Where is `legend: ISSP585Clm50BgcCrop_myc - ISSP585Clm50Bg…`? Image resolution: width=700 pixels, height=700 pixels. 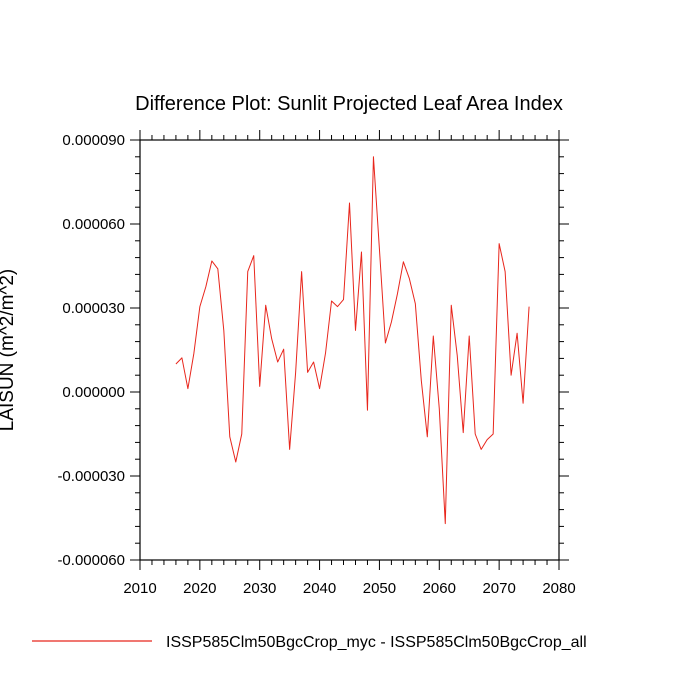 legend: ISSP585Clm50BgcCrop_myc - ISSP585Clm50Bg… is located at coordinates (309, 642).